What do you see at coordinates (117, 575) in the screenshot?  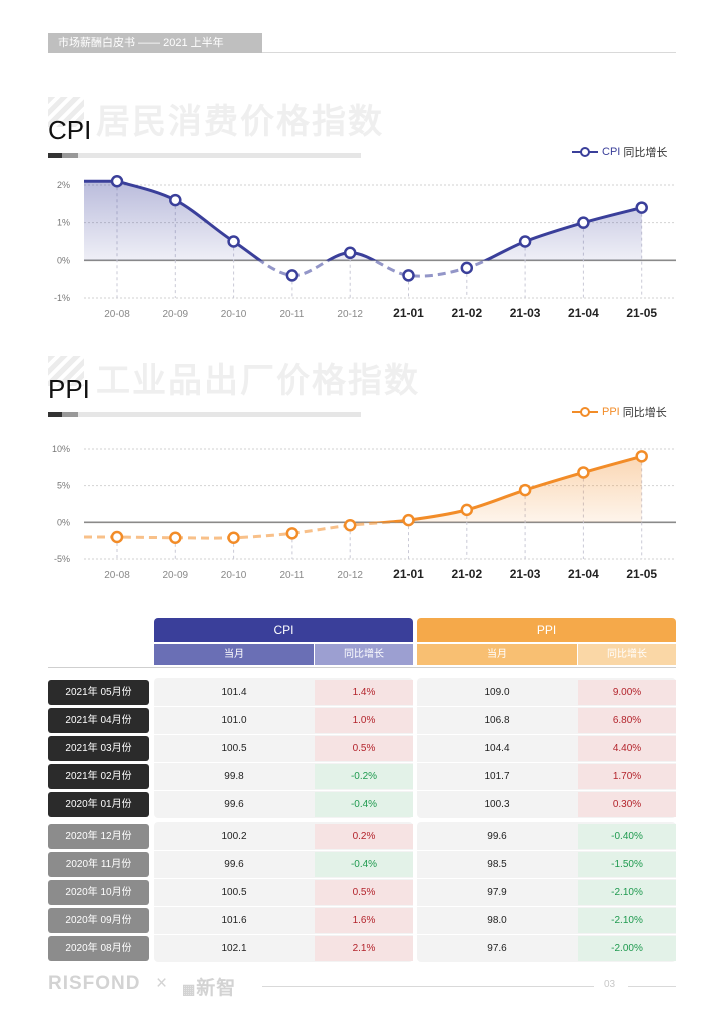 I see `x-tick-label: 20-08` at bounding box center [117, 575].